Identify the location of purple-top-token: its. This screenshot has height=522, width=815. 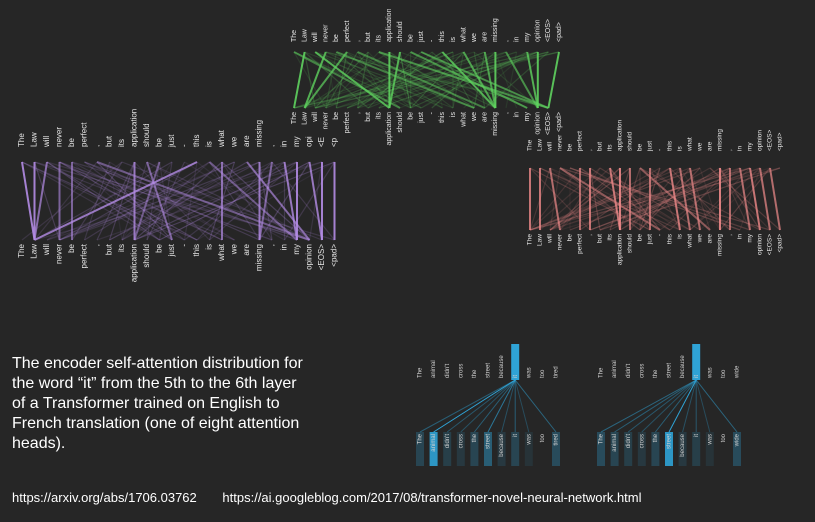
(121, 143).